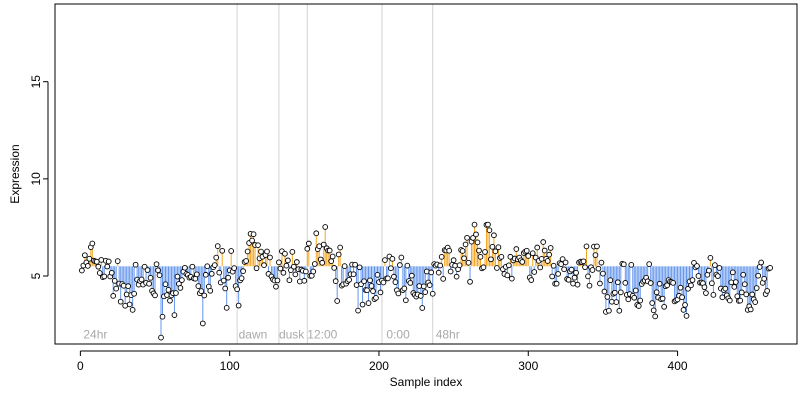 This screenshot has width=800, height=400. I want to click on annotations: 24hr dawn dusk 12:00 0:00 48hr, so click(271, 334).